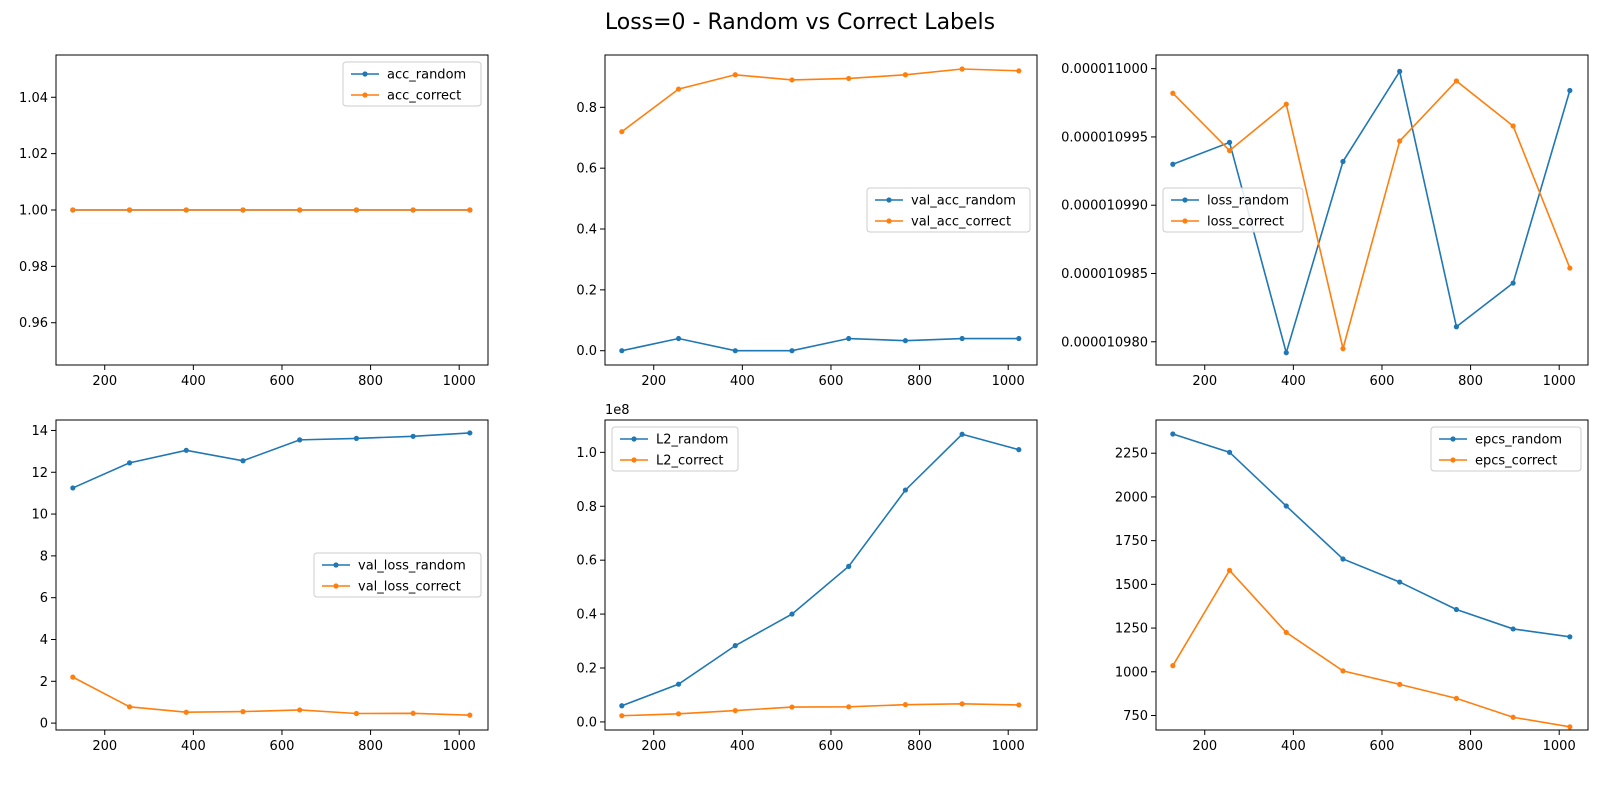  What do you see at coordinates (948, 210) in the screenshot?
I see `legend-box` at bounding box center [948, 210].